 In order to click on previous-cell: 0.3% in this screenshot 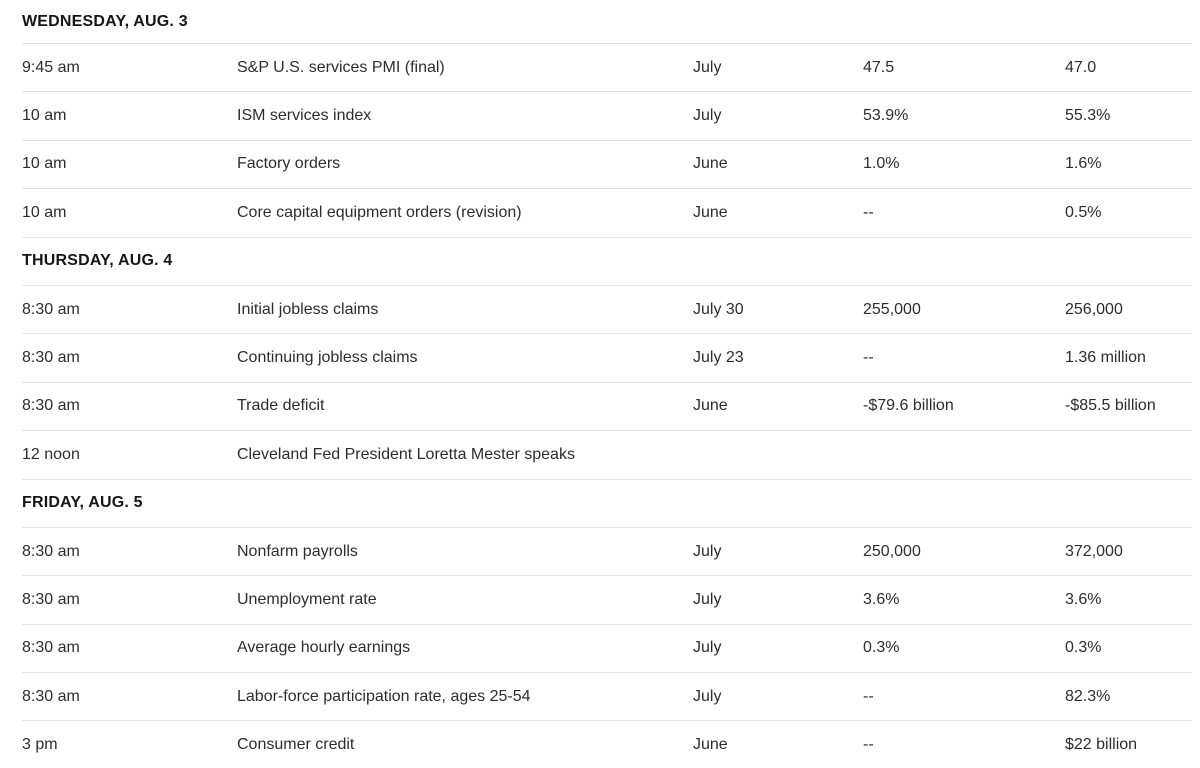, I will do `click(1083, 648)`.